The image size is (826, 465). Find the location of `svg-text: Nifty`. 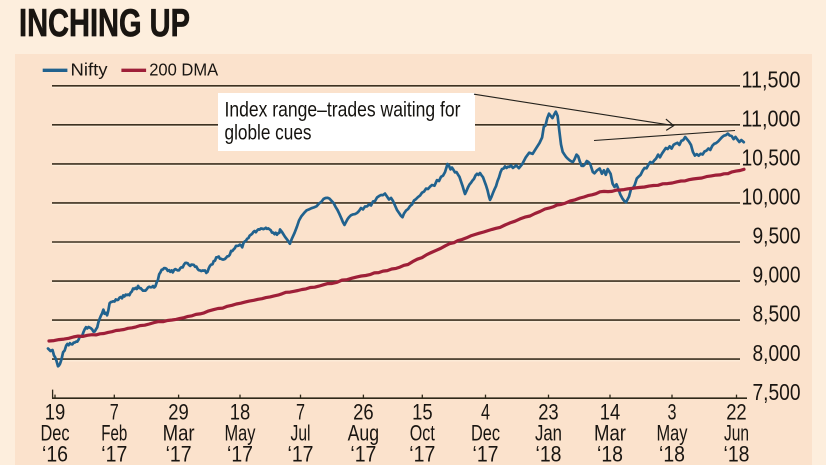

svg-text: Nifty is located at coordinates (89, 70).